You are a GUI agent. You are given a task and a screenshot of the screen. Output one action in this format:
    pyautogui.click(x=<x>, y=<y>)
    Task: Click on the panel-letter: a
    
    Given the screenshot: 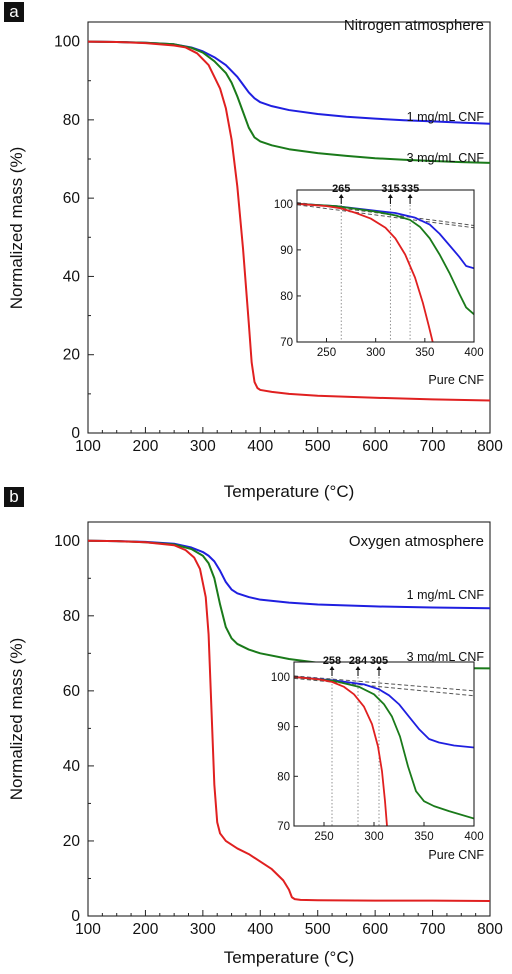 What is the action you would take?
    pyautogui.click(x=14, y=11)
    